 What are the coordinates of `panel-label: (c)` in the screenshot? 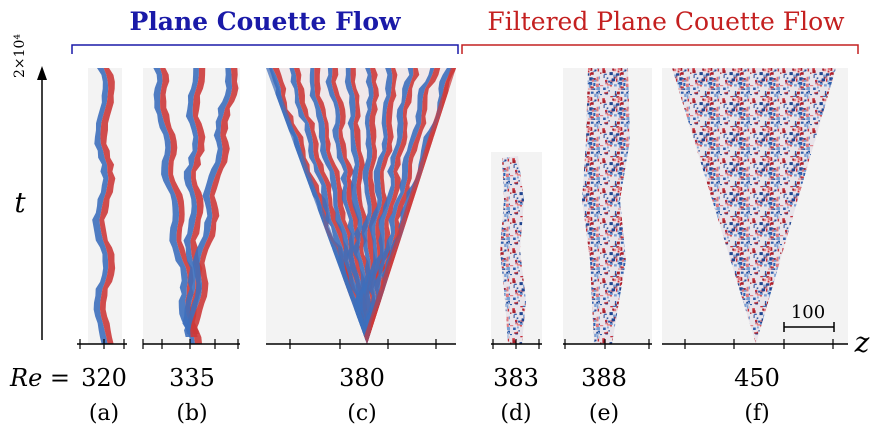 It's located at (362, 413).